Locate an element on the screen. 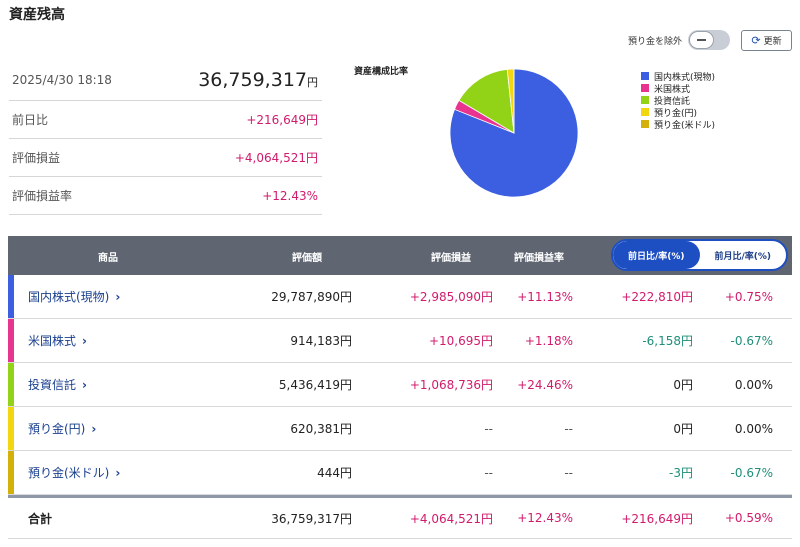 The width and height of the screenshot is (800, 547). product-link: 米国株式 › is located at coordinates (57, 340).